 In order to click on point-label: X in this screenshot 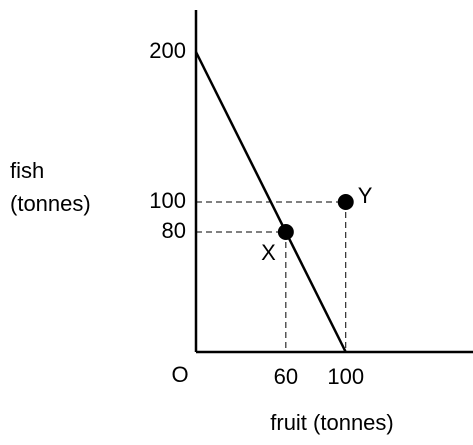, I will do `click(268, 252)`.